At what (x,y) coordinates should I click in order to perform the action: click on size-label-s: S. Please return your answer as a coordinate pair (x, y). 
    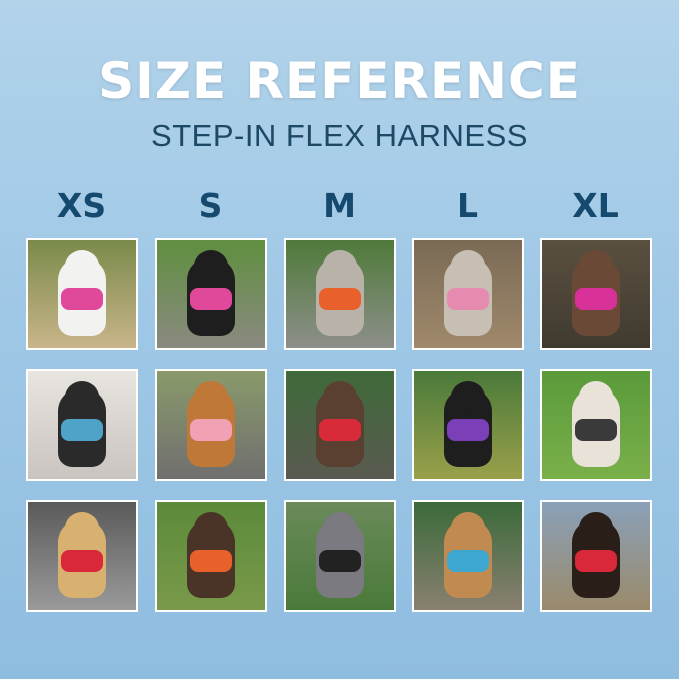
    Looking at the image, I should click on (210, 205).